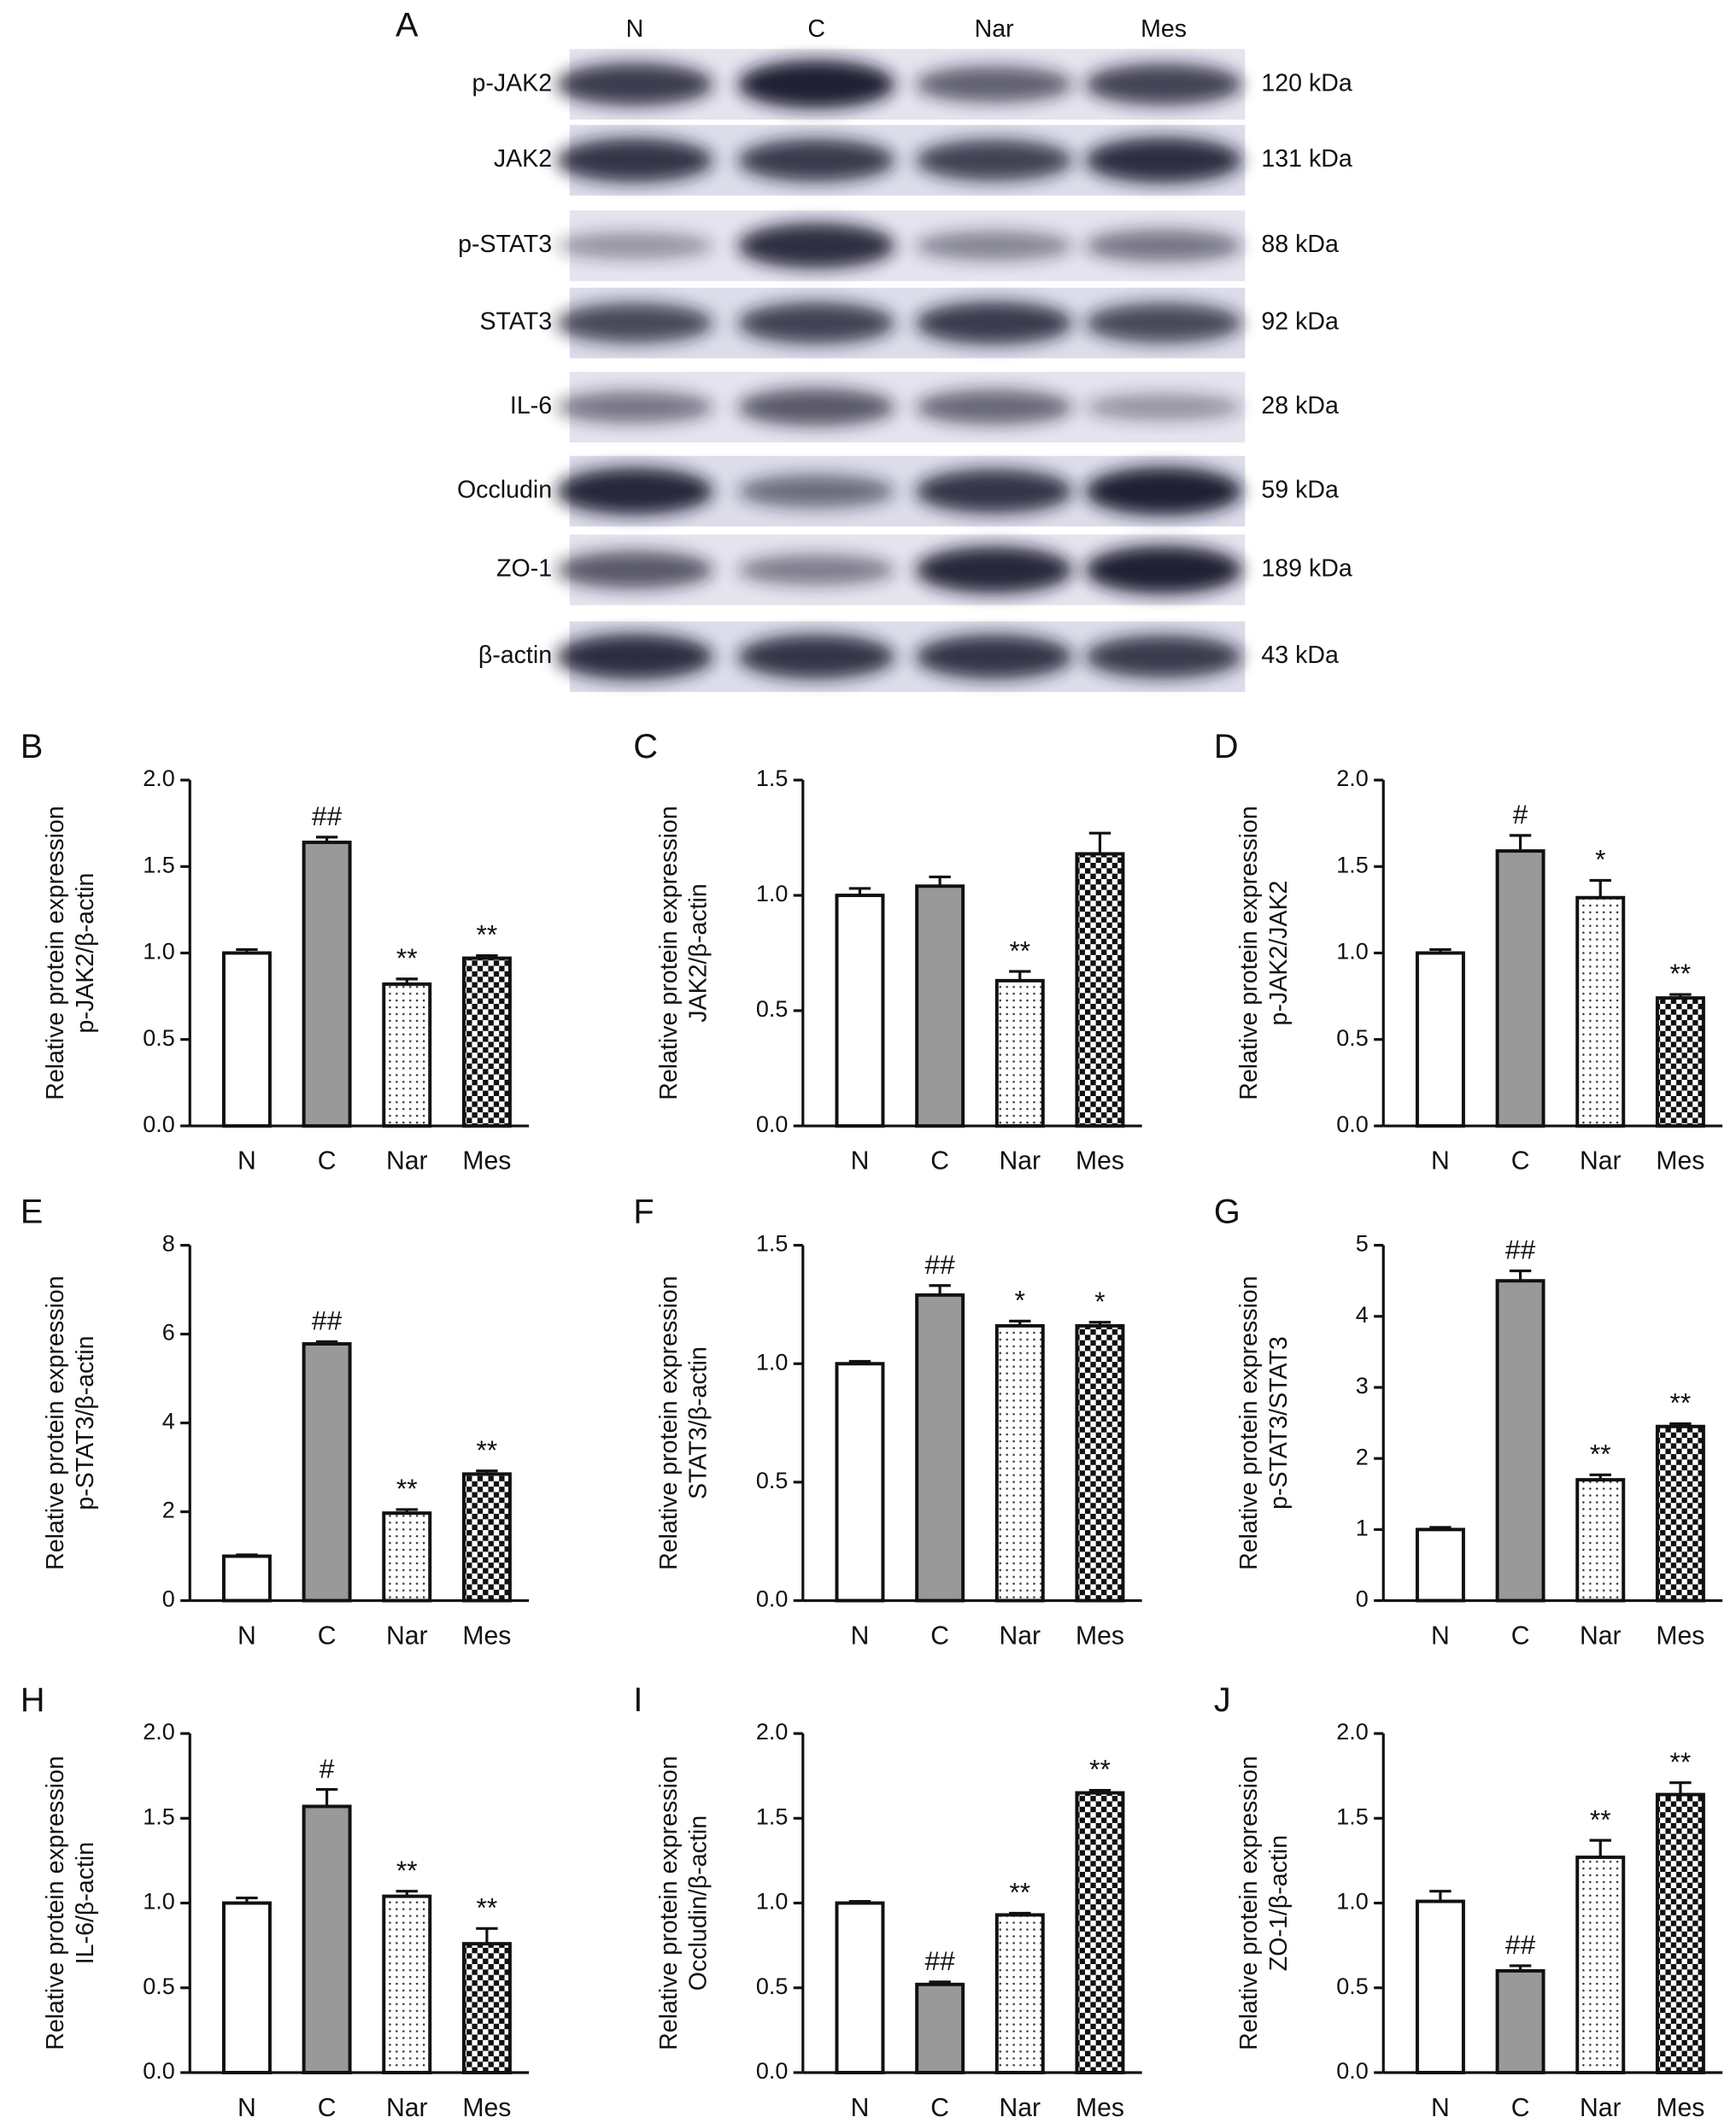  What do you see at coordinates (1362, 1244) in the screenshot?
I see `y-tick-label: 5` at bounding box center [1362, 1244].